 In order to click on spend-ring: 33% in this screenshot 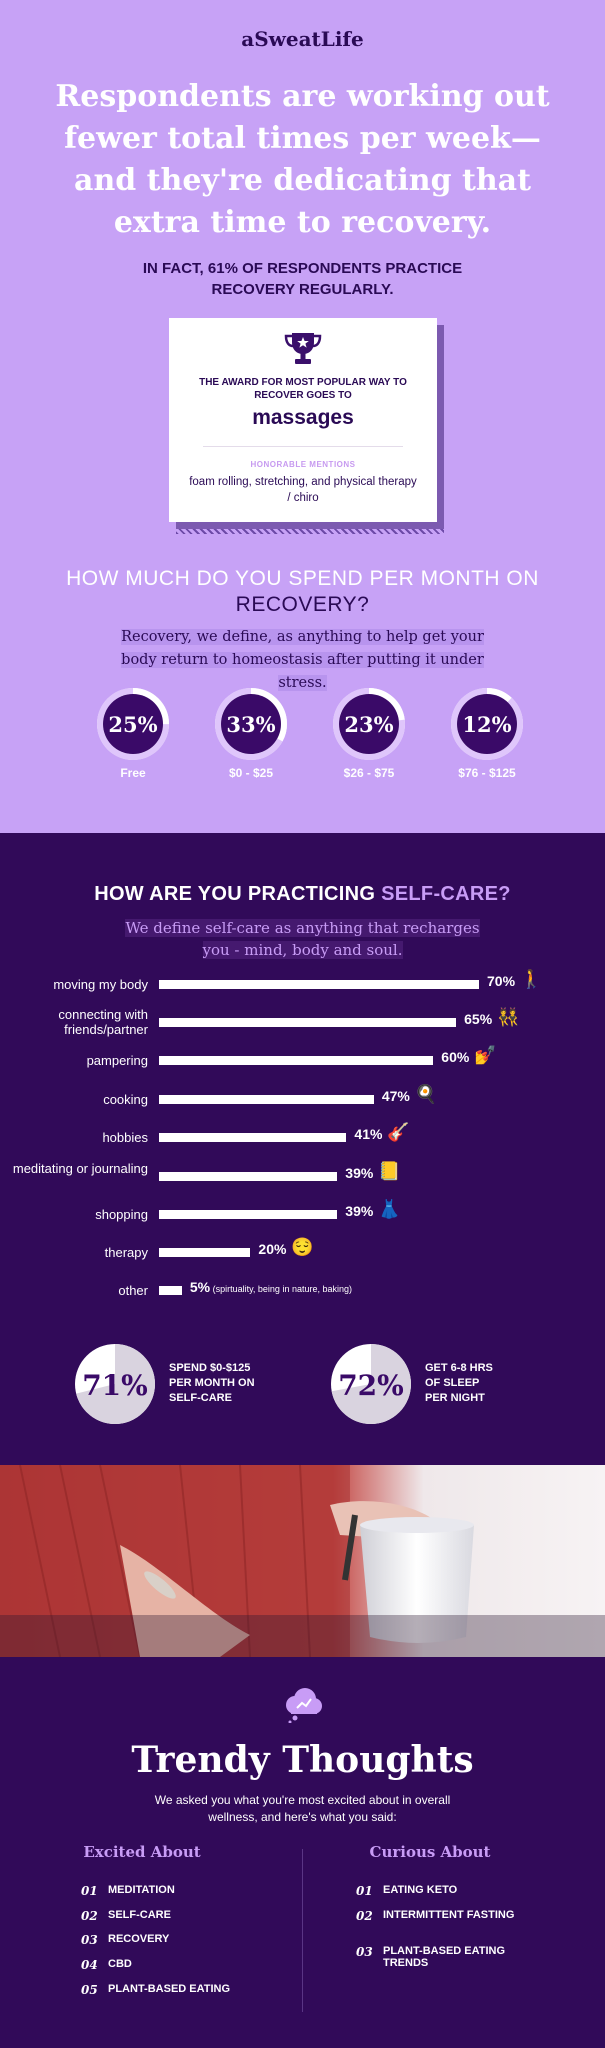, I will do `click(251, 724)`.